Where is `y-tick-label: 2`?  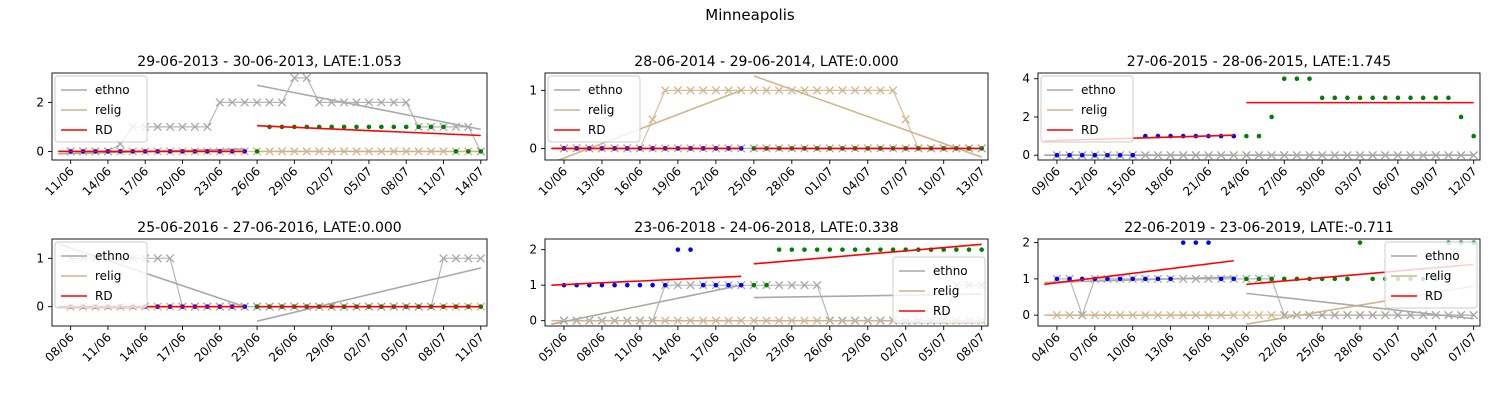 y-tick-label: 2 is located at coordinates (1026, 117).